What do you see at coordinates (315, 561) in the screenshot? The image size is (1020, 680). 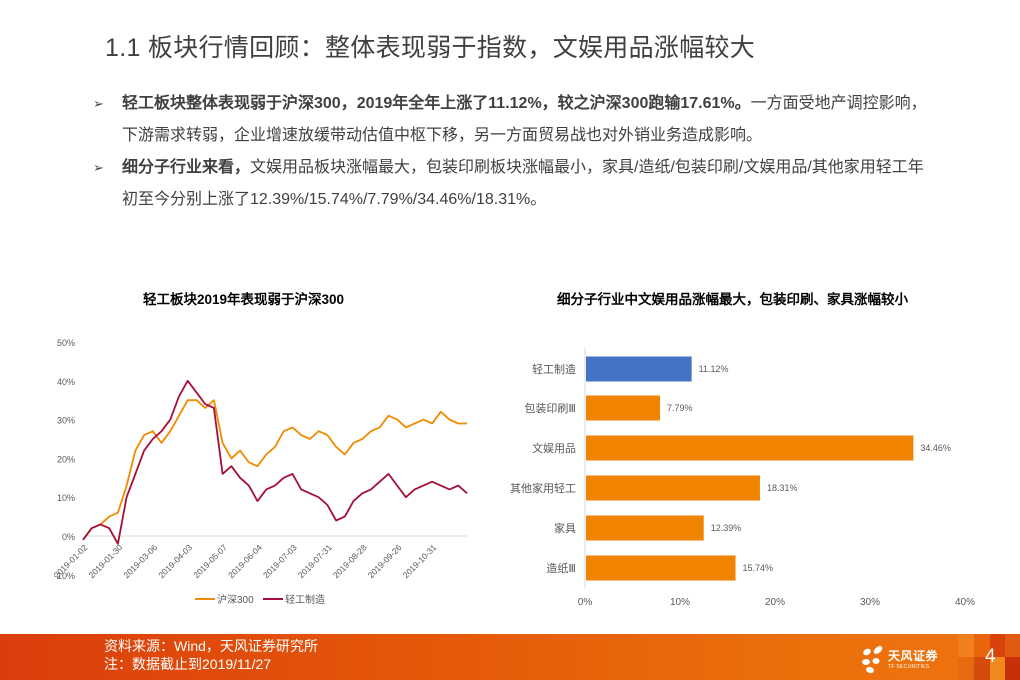 I see `x-tick-label: 2019-07-31` at bounding box center [315, 561].